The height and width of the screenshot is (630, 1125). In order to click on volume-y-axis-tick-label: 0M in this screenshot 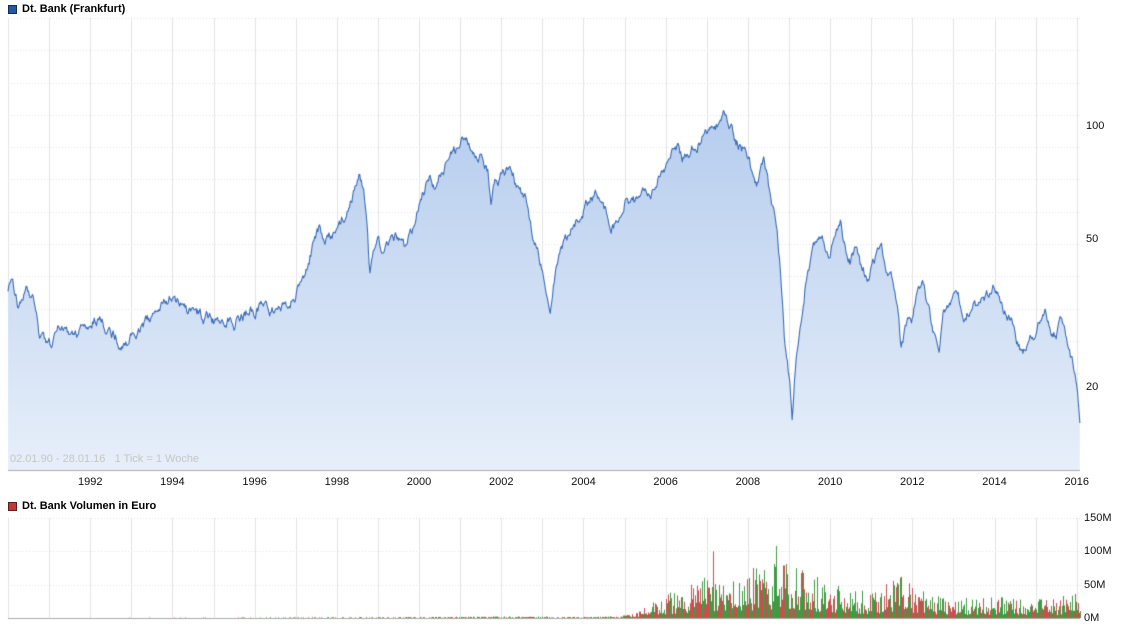, I will do `click(1092, 618)`.